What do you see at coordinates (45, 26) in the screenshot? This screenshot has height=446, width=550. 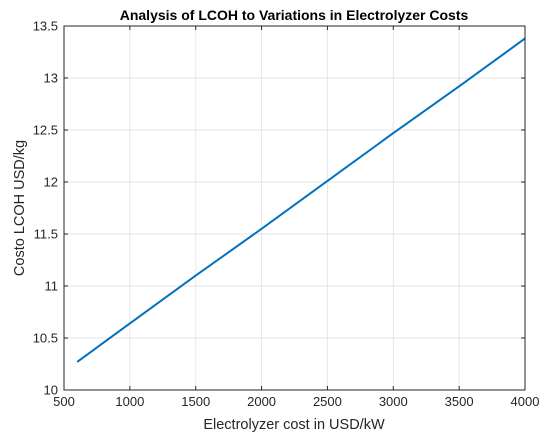 I see `y-tick-label: 13.5` at bounding box center [45, 26].